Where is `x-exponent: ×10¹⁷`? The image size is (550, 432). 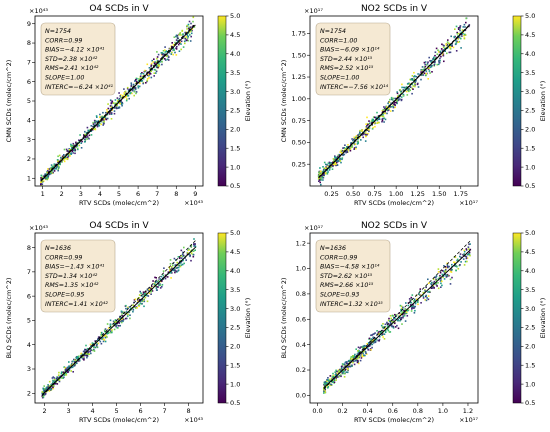 x-exponent: ×10¹⁷ is located at coordinates (468, 420).